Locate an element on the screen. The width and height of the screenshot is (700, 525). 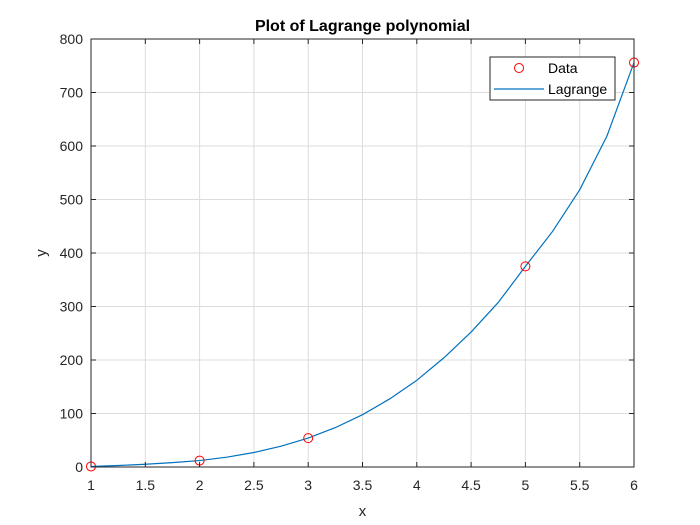
y-tick-label: 100 is located at coordinates (72, 414).